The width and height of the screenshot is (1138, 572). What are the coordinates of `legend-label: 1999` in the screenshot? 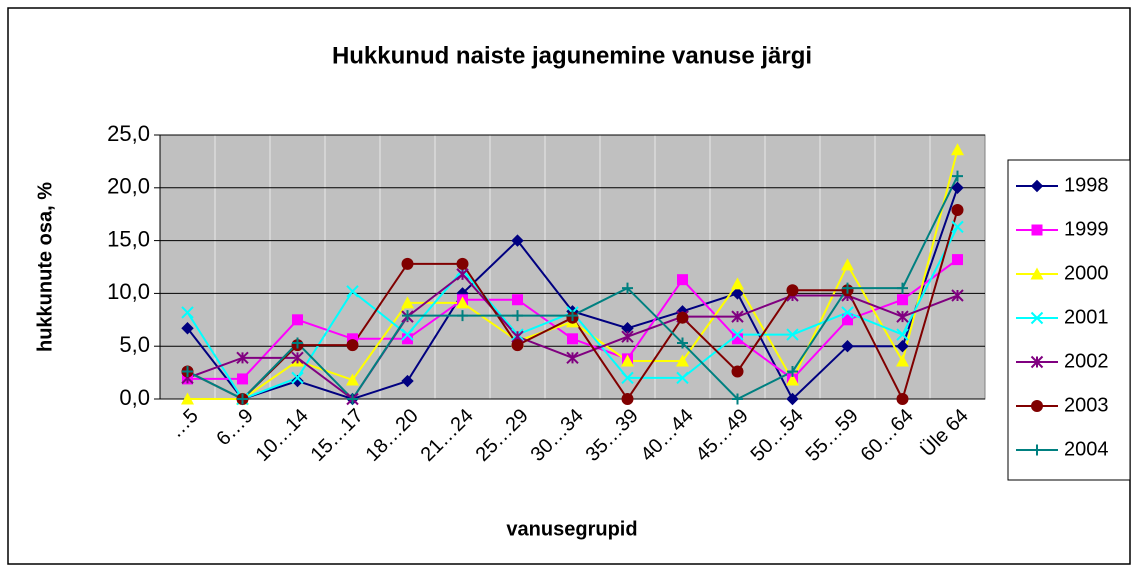 It's located at (1086, 229).